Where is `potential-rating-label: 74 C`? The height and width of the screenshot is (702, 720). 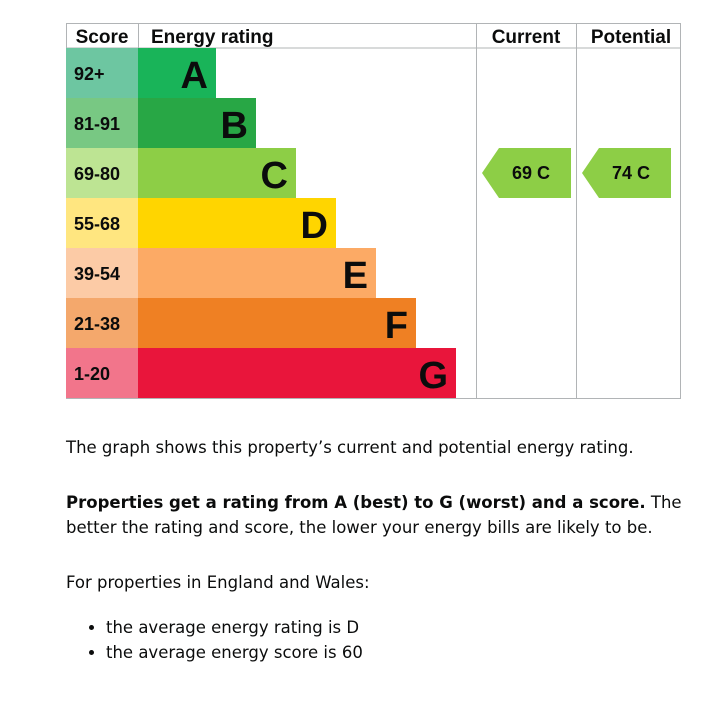
potential-rating-label: 74 C is located at coordinates (631, 173).